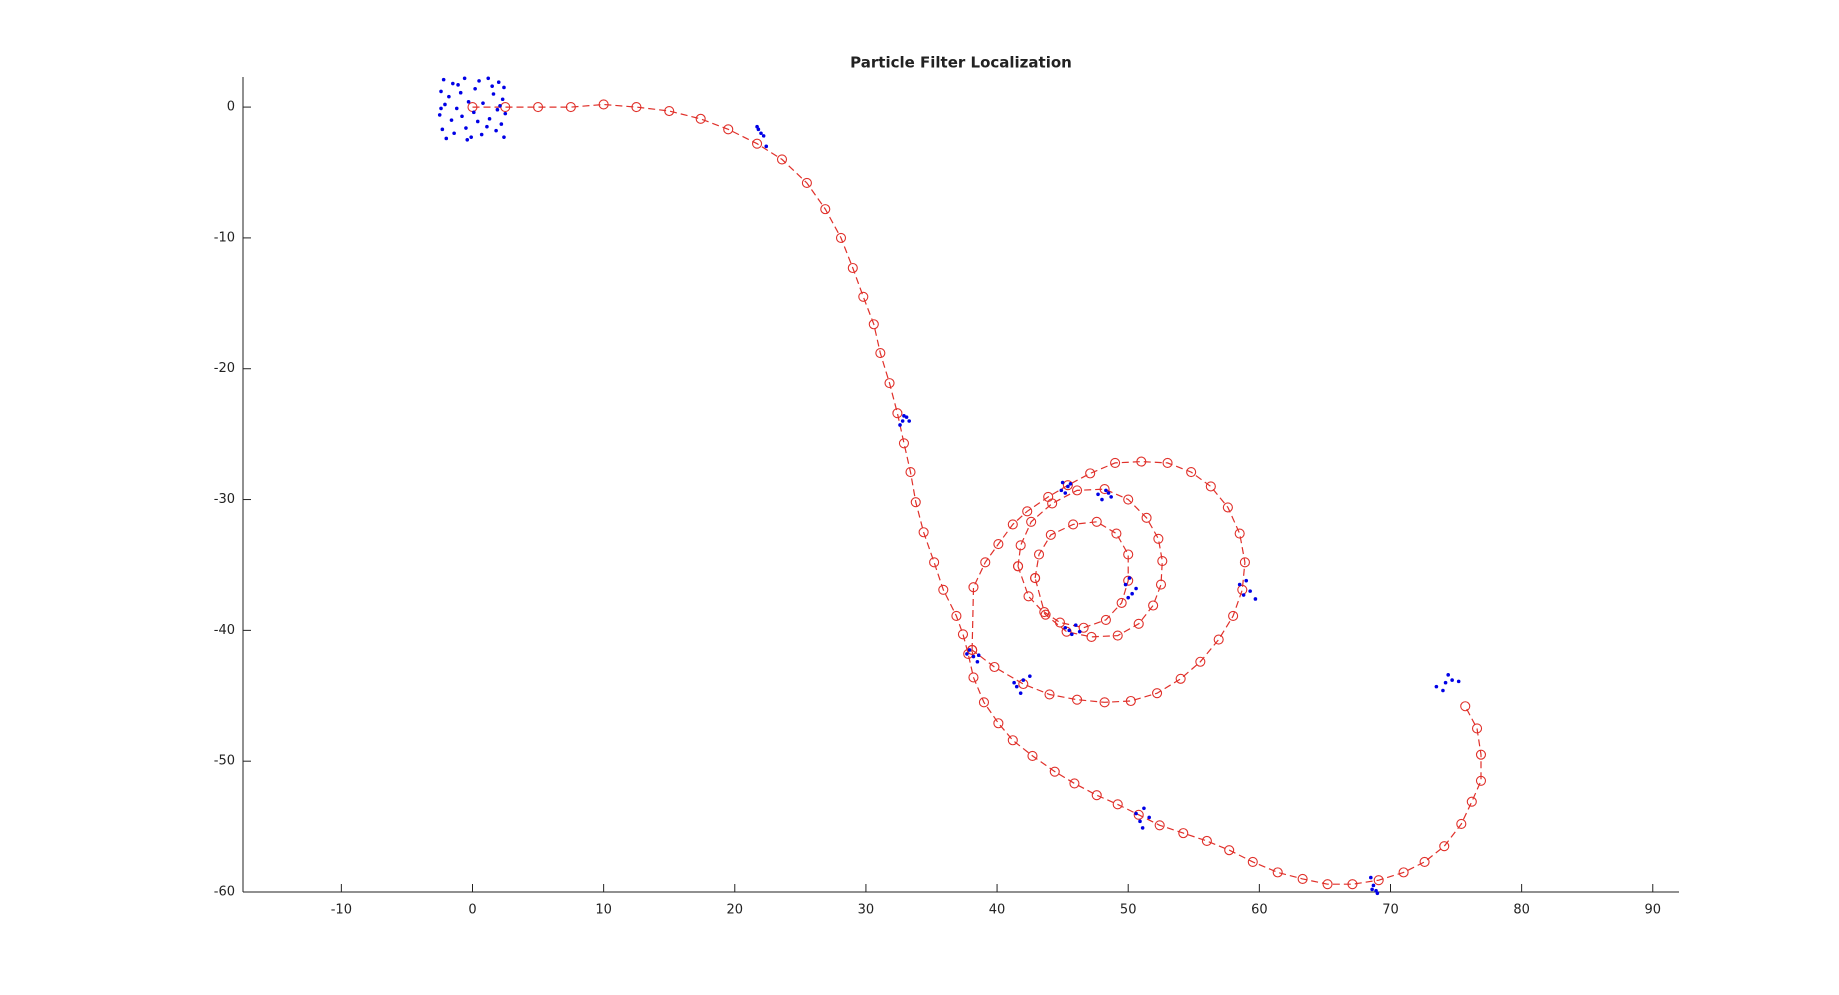 This screenshot has width=1839, height=995. What do you see at coordinates (961, 63) in the screenshot?
I see `chart-title: Particle Filter Localization` at bounding box center [961, 63].